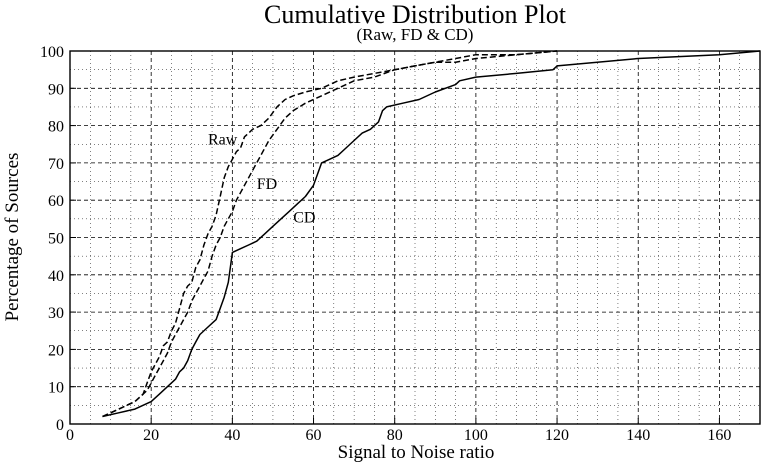 Image resolution: width=763 pixels, height=463 pixels. I want to click on x-tick-label: 80, so click(395, 435).